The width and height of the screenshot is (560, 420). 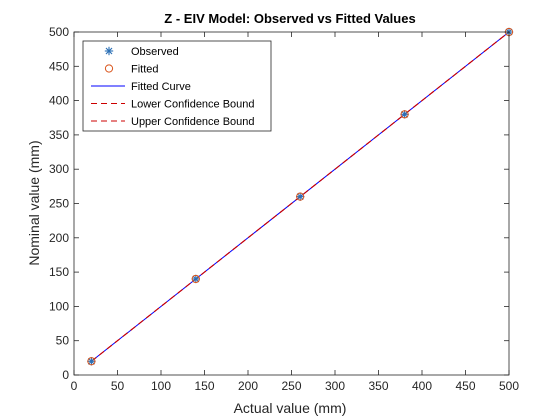 What do you see at coordinates (155, 52) in the screenshot?
I see `legend-label-observed: Observed` at bounding box center [155, 52].